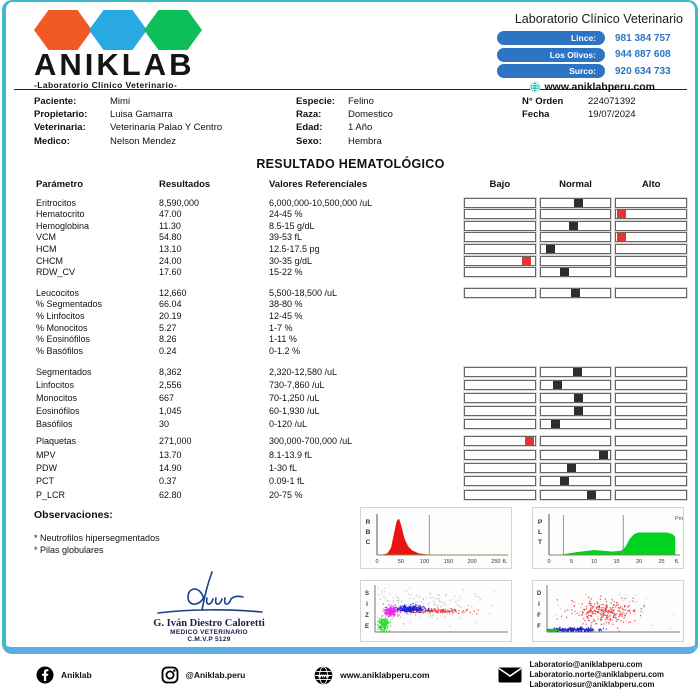 This screenshot has width=700, height=700. Describe the element at coordinates (69, 304) in the screenshot. I see `param-name: % Segmentados` at that location.